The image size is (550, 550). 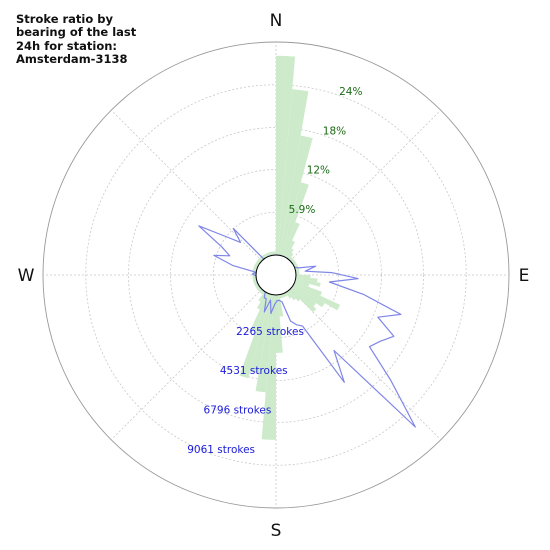 What do you see at coordinates (524, 276) in the screenshot?
I see `direction-label-e: E` at bounding box center [524, 276].